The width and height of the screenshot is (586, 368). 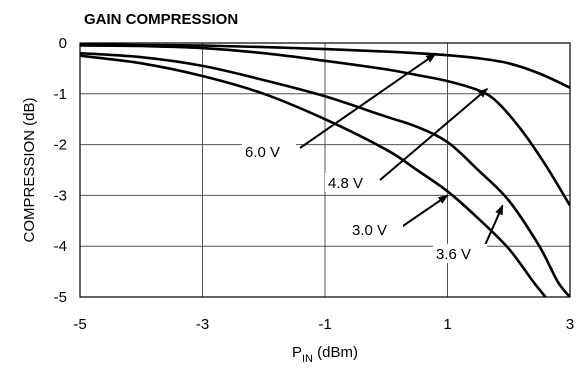 What do you see at coordinates (60, 297) in the screenshot?
I see `y-tick-label: -5` at bounding box center [60, 297].